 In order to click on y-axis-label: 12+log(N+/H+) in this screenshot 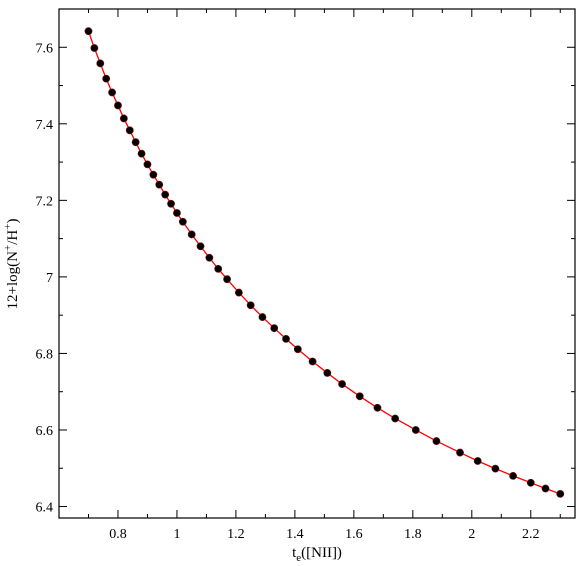, I will do `click(11, 264)`.